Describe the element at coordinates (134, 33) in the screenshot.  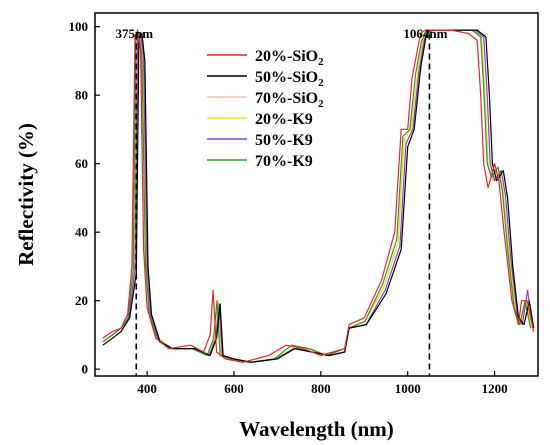
I see `marker-label-375nm: 375nm` at that location.